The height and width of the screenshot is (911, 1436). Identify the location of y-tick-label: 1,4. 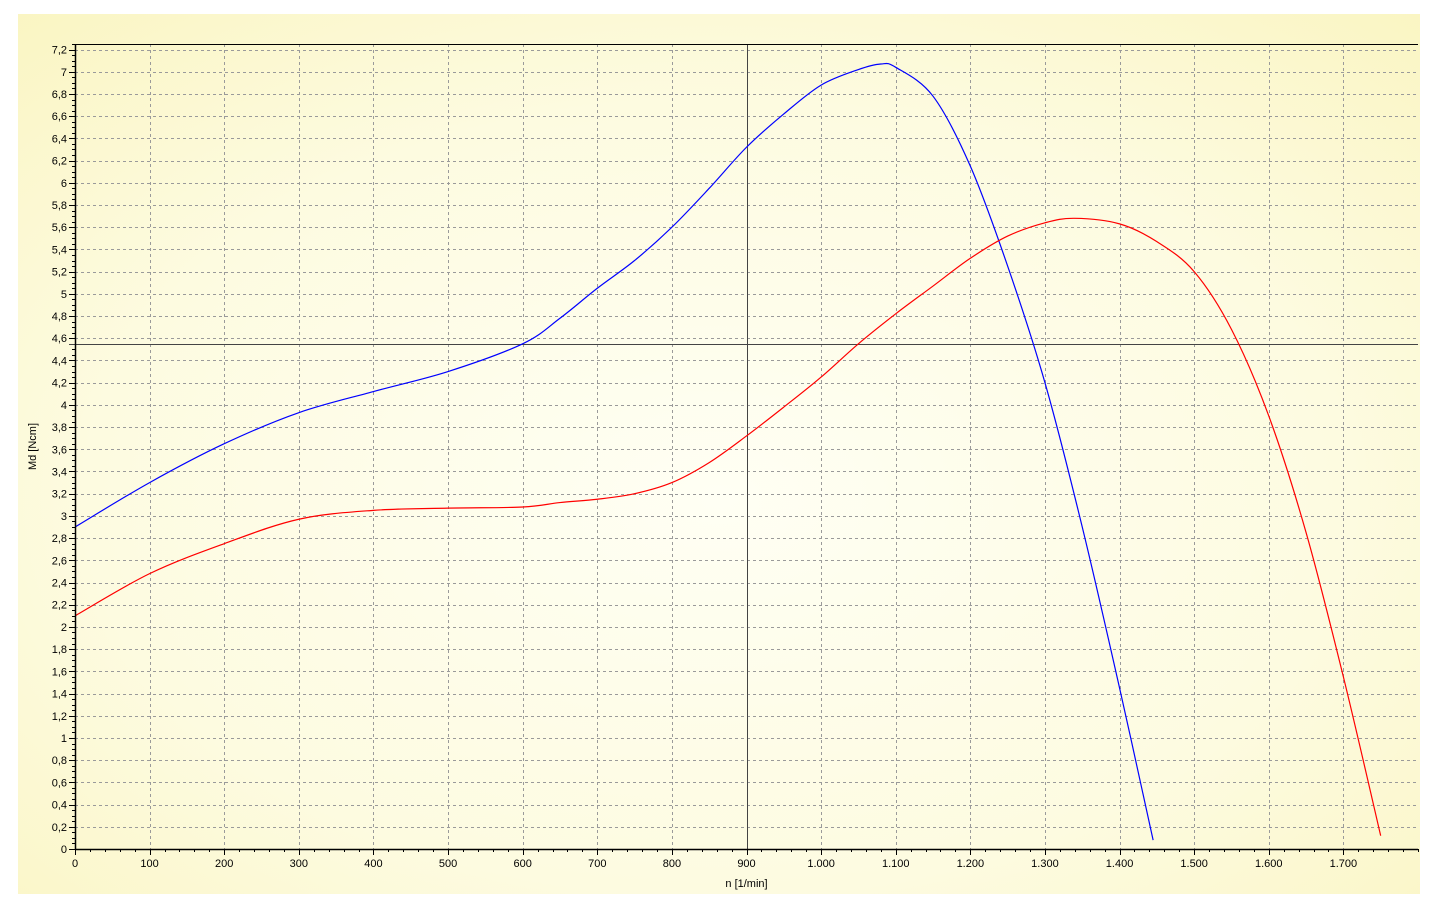
(59, 695).